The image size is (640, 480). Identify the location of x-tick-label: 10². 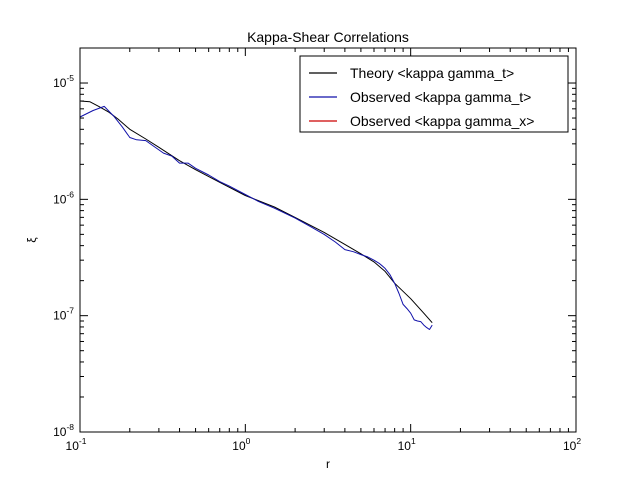
(572, 444).